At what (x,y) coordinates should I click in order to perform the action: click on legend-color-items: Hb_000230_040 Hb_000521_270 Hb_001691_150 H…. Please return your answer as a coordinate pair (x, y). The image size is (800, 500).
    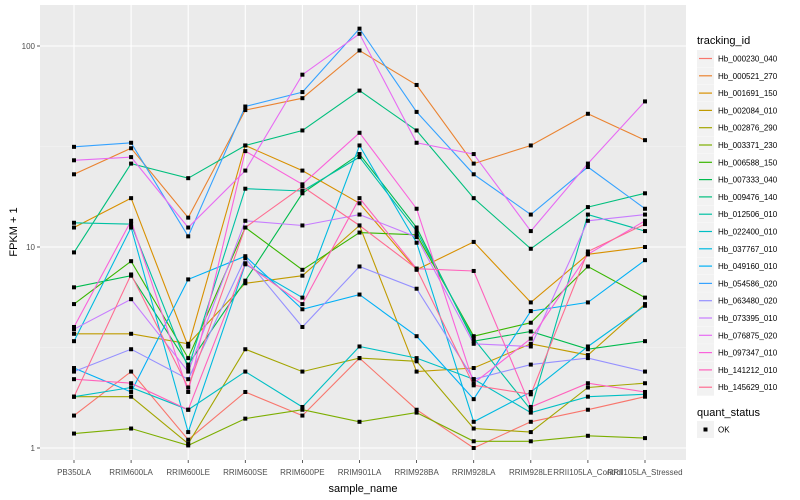
    Looking at the image, I should click on (737, 223).